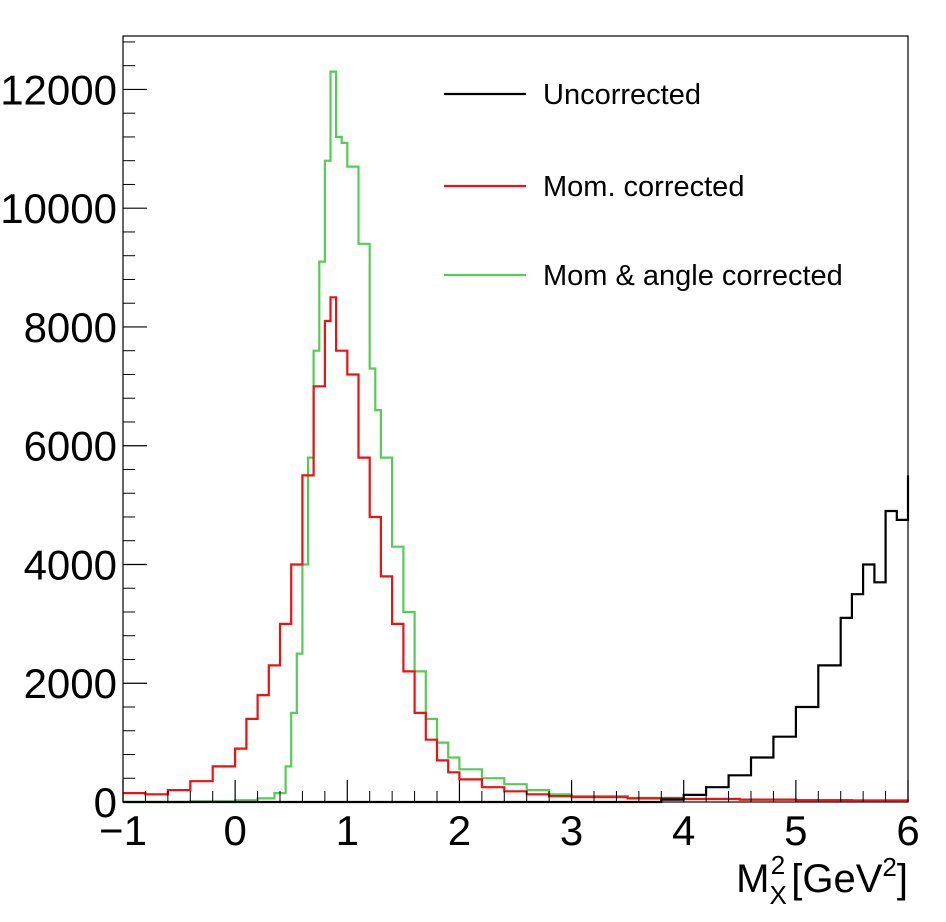 The image size is (946, 922). Describe the element at coordinates (234, 830) in the screenshot. I see `x-tick-label: 0` at that location.